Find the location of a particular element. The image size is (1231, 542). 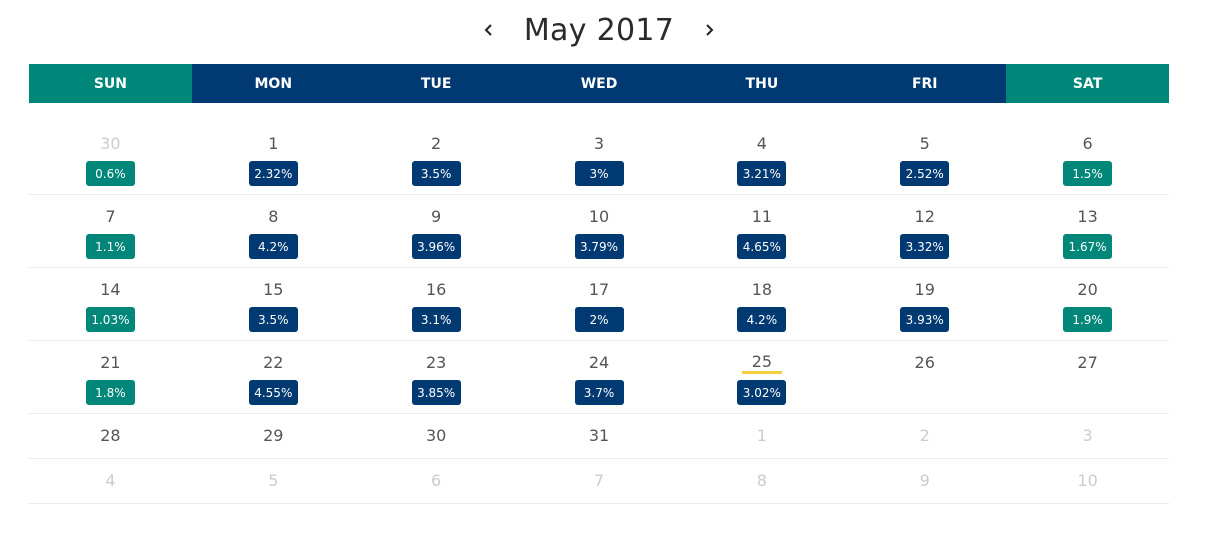

value-badge: 3.32% is located at coordinates (925, 246).